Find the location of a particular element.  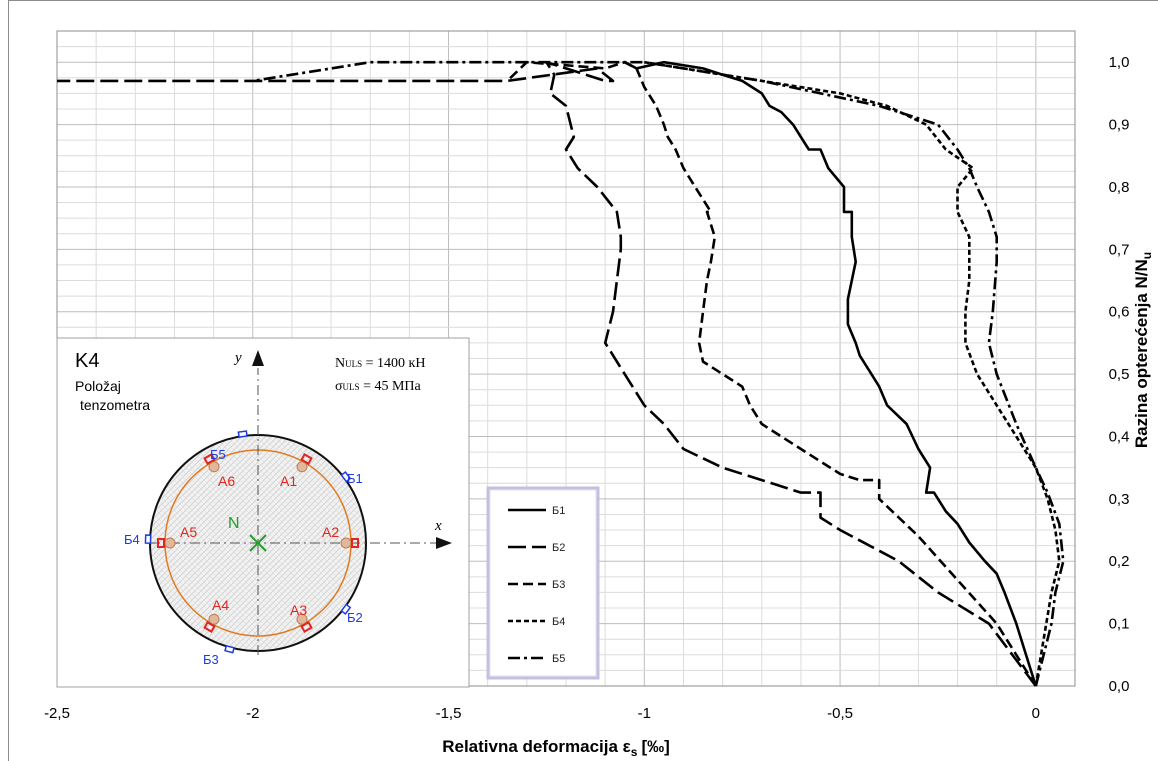

x-axis-title: Relativna deformacija εs [‰] is located at coordinates (556, 748).